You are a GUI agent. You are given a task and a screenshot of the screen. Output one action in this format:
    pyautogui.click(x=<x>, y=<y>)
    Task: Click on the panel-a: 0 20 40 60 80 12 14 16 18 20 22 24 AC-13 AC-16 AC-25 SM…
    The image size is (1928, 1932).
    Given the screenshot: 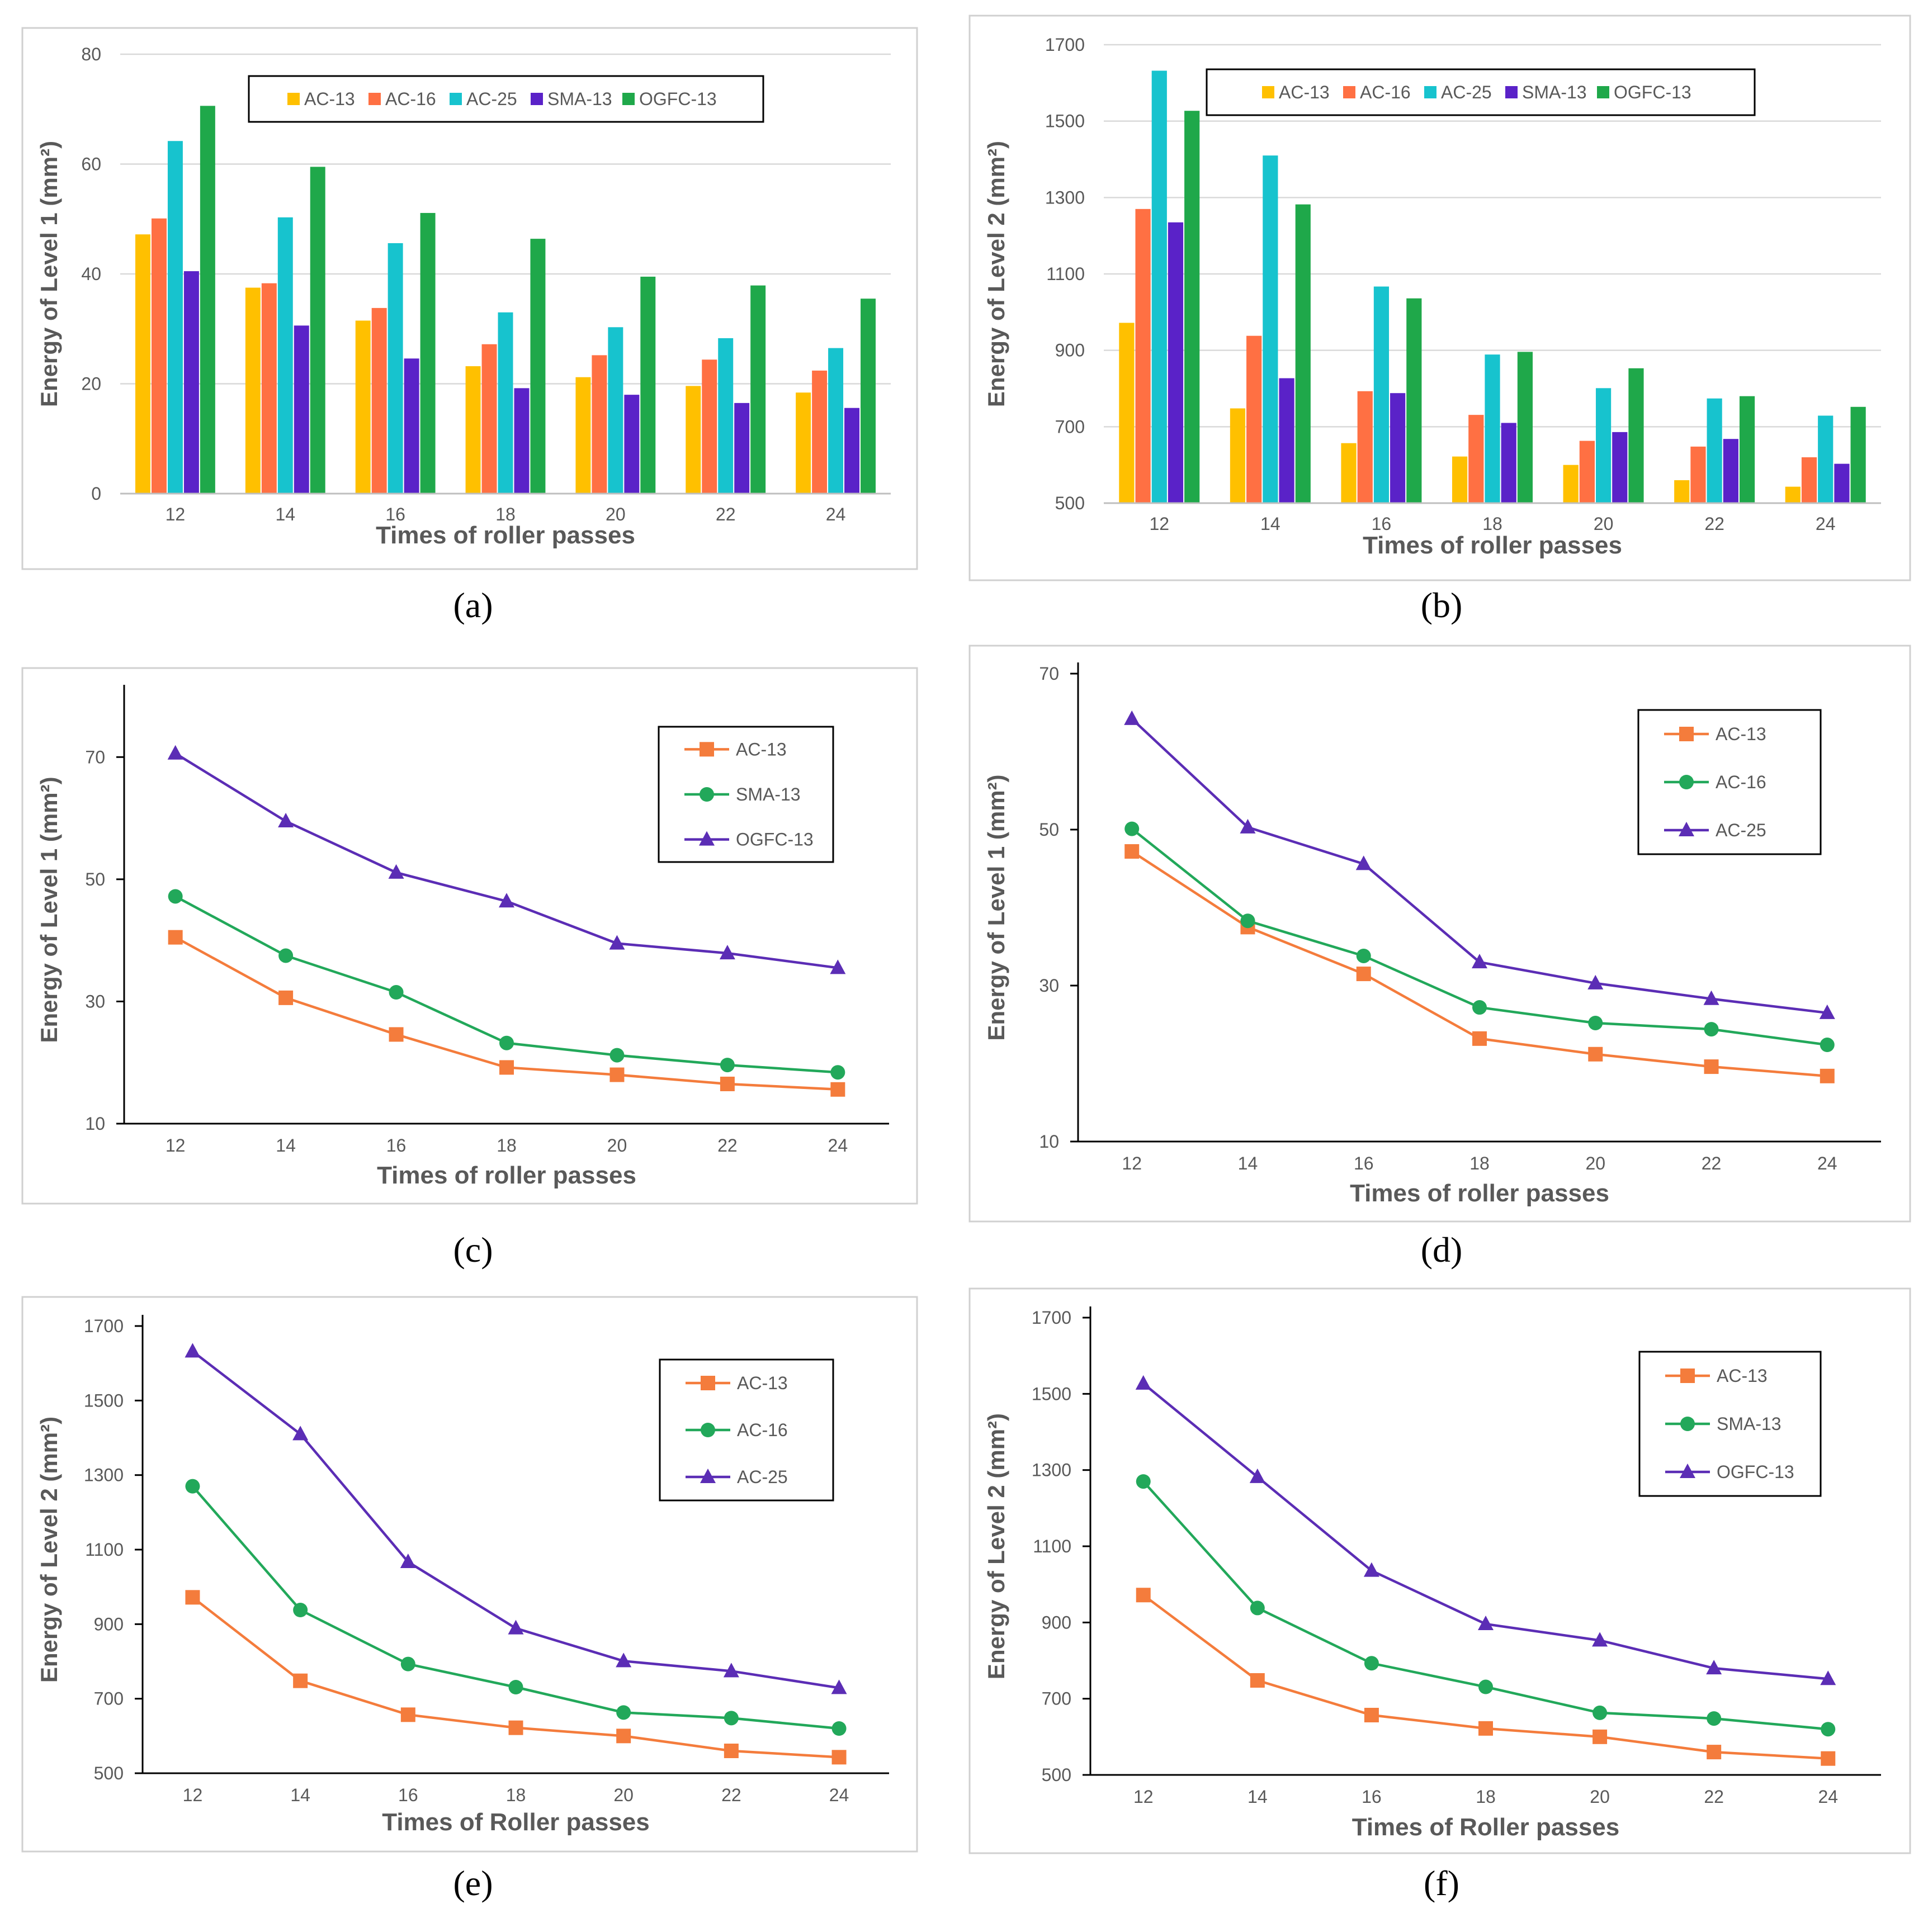 What is the action you would take?
    pyautogui.click(x=470, y=298)
    